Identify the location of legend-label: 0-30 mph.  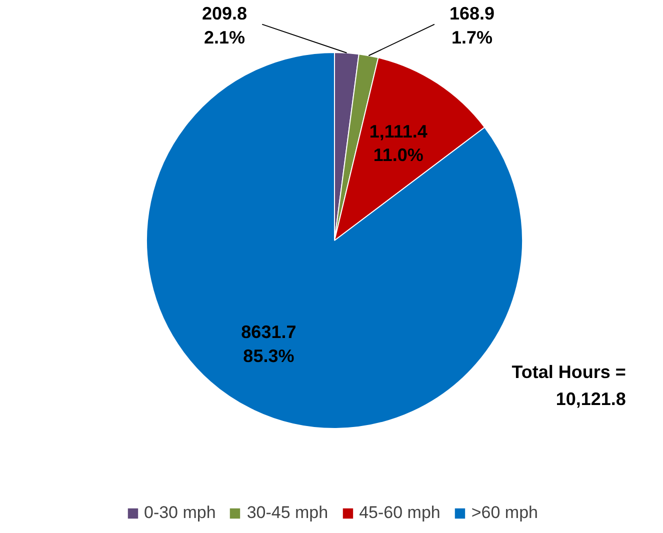
(180, 513).